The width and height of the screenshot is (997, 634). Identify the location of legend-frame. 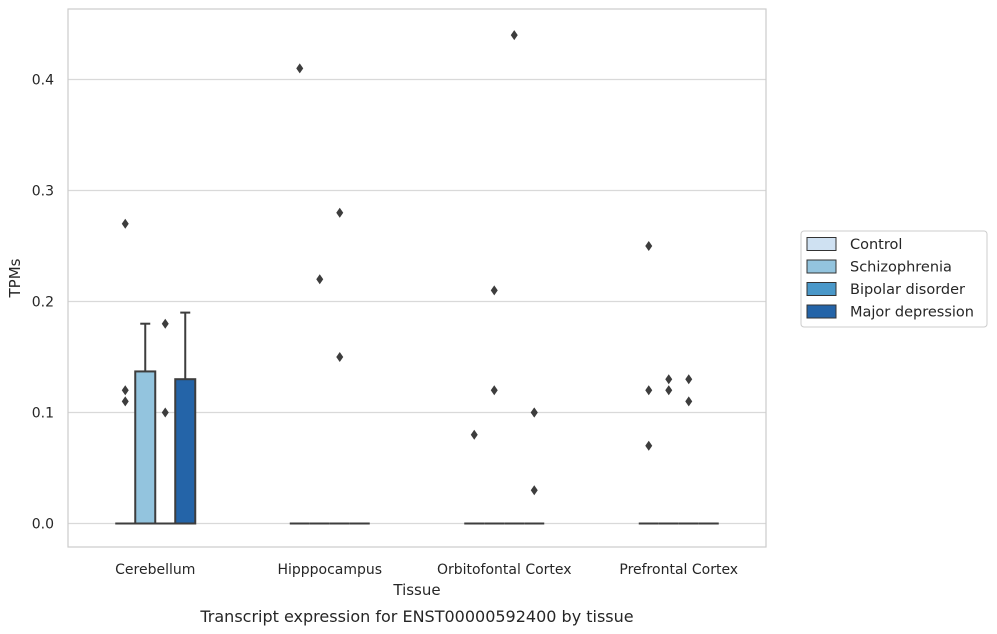
(894, 279).